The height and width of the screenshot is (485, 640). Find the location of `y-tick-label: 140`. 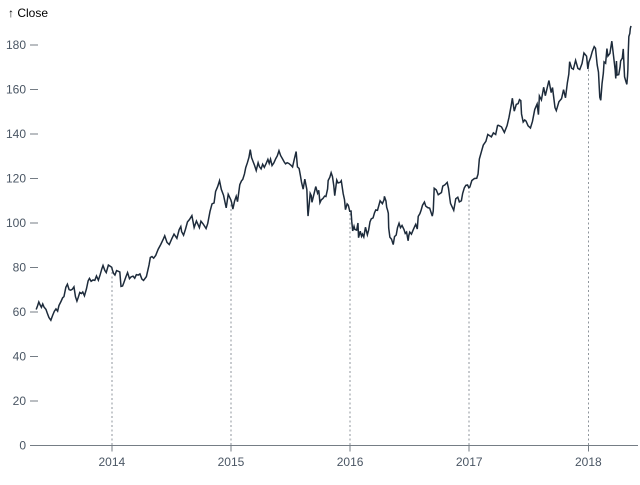

y-tick-label: 140 is located at coordinates (16, 134).